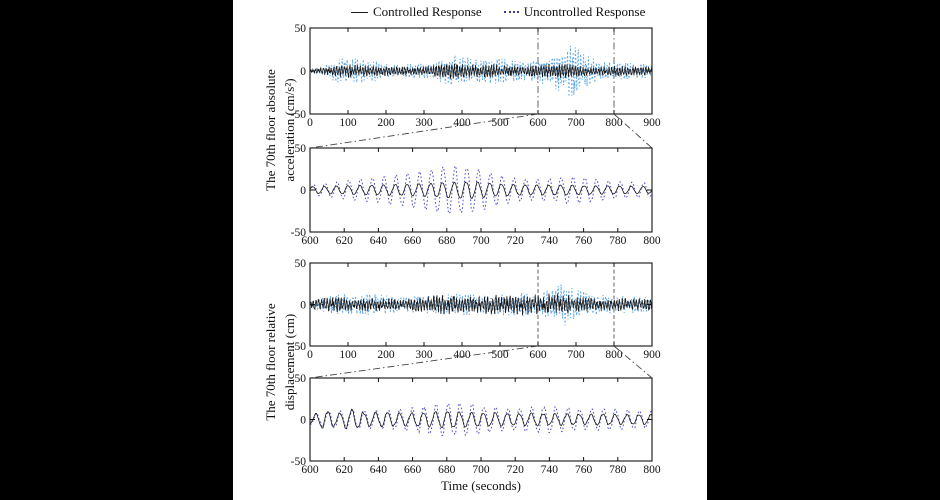 This screenshot has width=940, height=500. I want to click on legend-item-uncontrolled: Uncontrolled Response, so click(574, 12).